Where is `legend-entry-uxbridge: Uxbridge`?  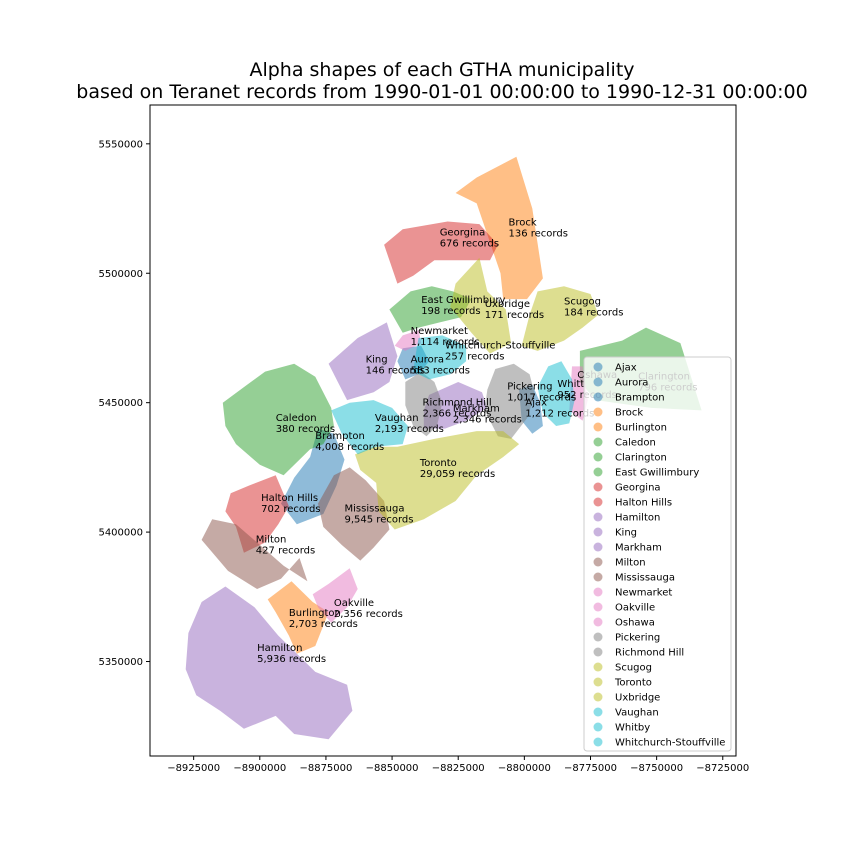
legend-entry-uxbridge: Uxbridge is located at coordinates (637, 698).